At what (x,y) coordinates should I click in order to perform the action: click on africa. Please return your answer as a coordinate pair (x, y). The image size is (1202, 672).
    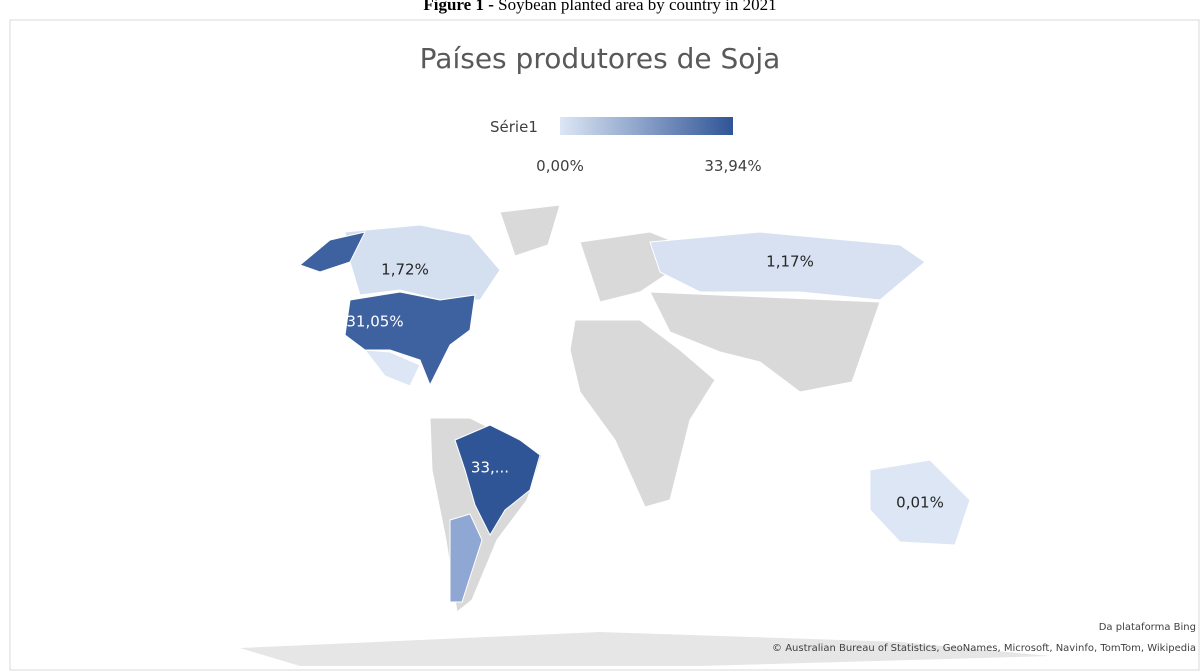
    Looking at the image, I should click on (642, 413).